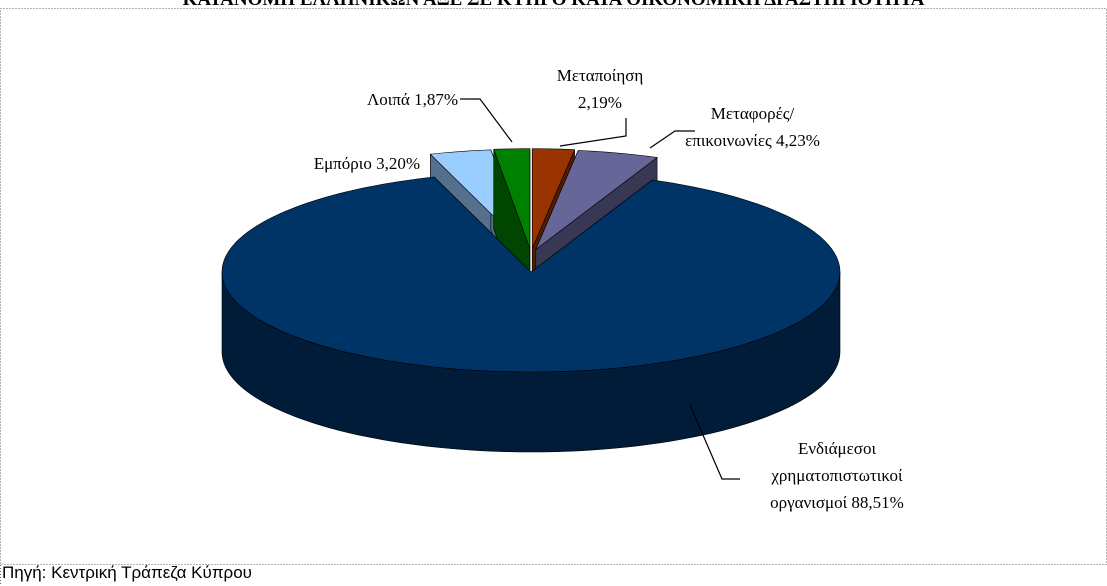 The width and height of the screenshot is (1107, 586). What do you see at coordinates (388, 99) in the screenshot?
I see `category: Λοιπά` at bounding box center [388, 99].